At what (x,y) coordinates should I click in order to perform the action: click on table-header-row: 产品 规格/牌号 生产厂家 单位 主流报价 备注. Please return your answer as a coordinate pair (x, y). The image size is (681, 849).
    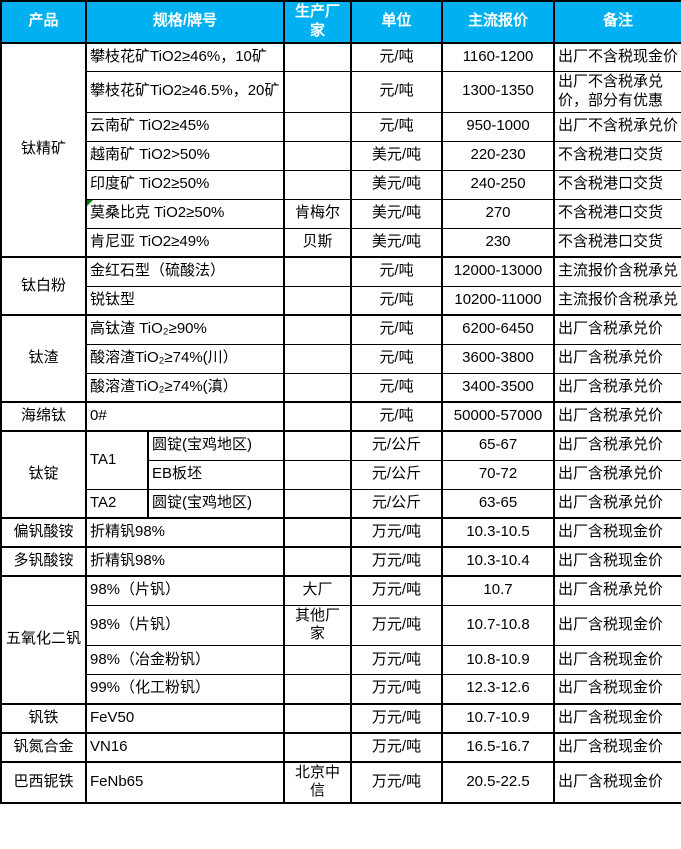
    Looking at the image, I should click on (340, 22).